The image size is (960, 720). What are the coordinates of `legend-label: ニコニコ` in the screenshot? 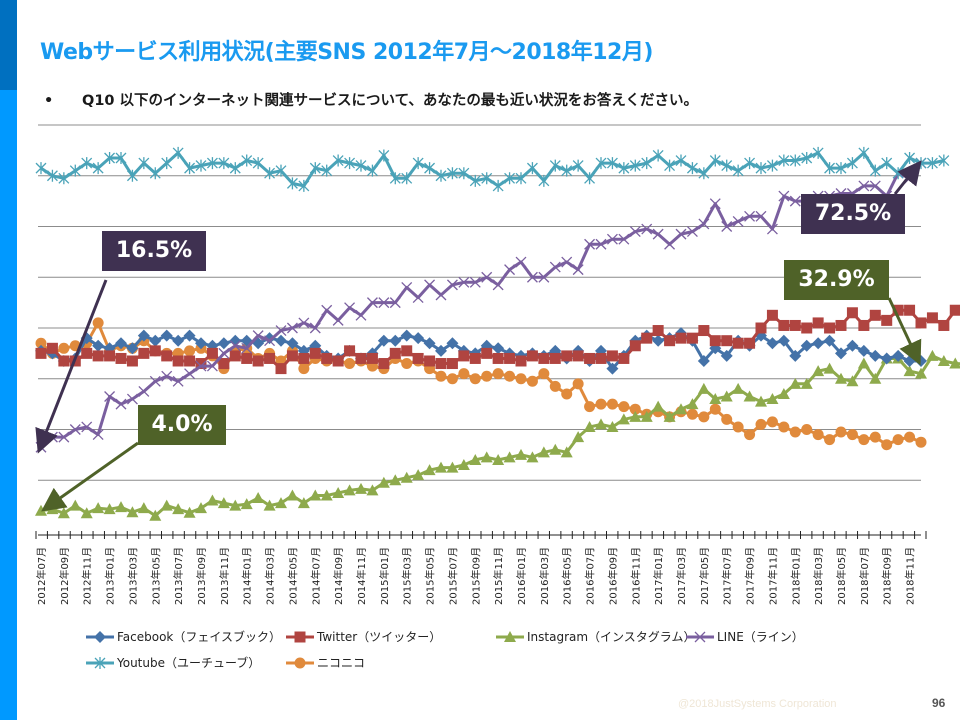 It's located at (341, 663).